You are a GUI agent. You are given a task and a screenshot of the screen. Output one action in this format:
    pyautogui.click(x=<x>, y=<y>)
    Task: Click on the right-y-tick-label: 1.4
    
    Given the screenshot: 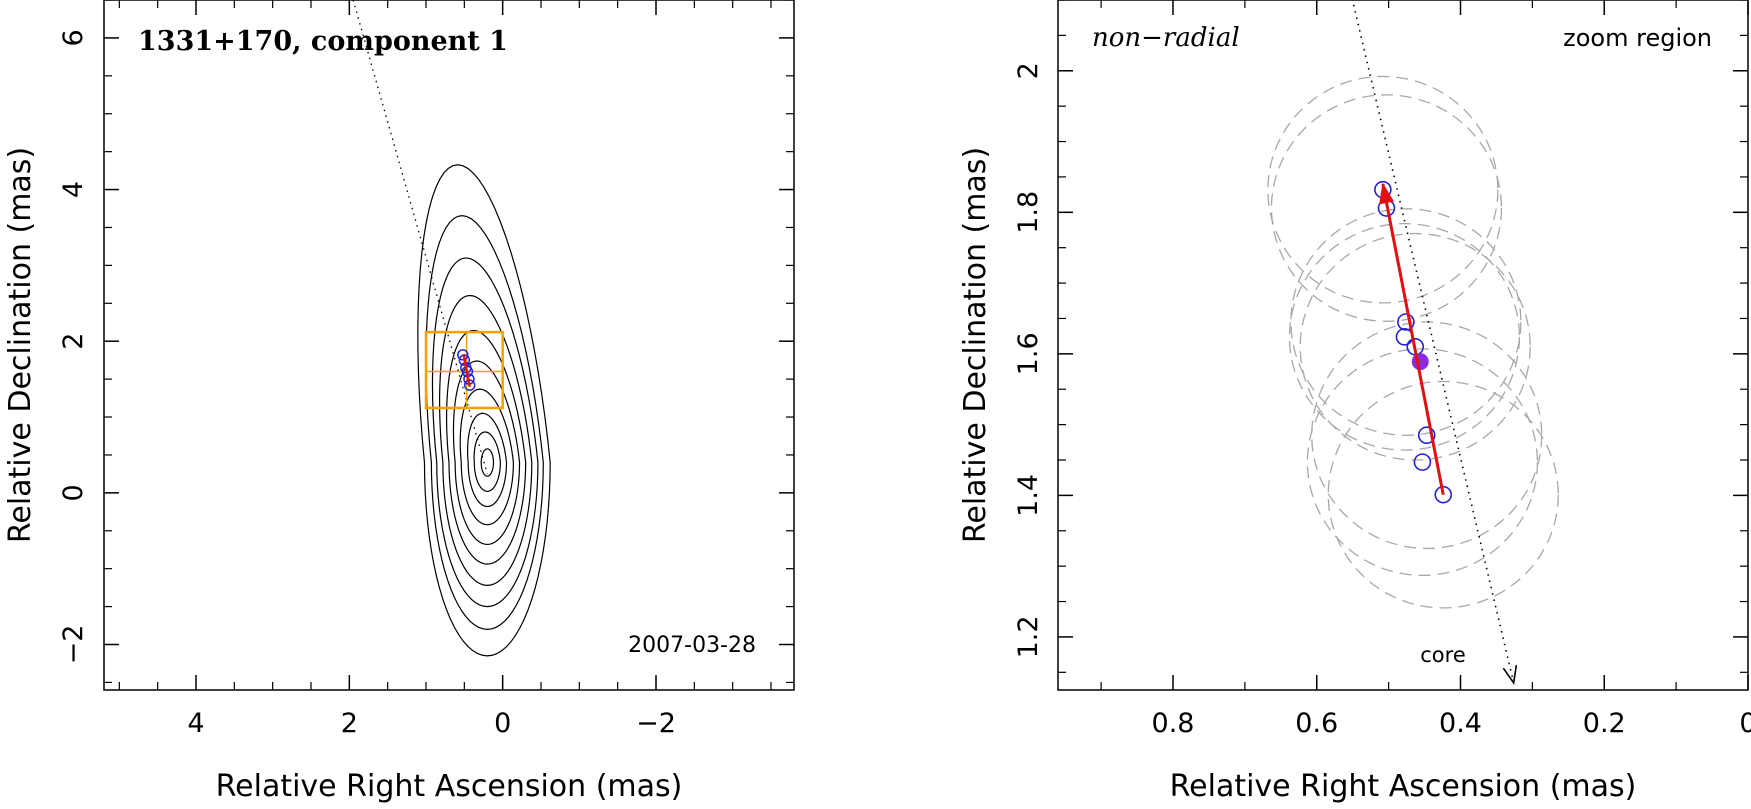 What is the action you would take?
    pyautogui.click(x=1028, y=495)
    